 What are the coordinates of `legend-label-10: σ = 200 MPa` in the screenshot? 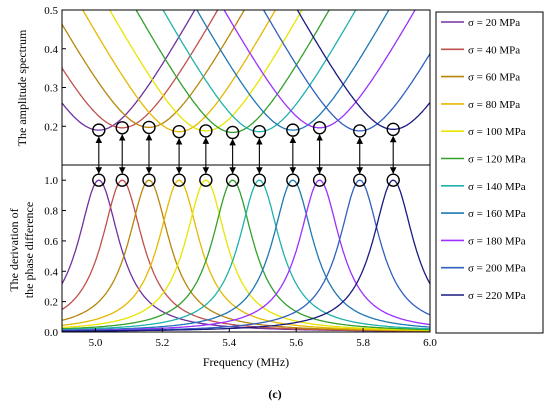 It's located at (497, 269).